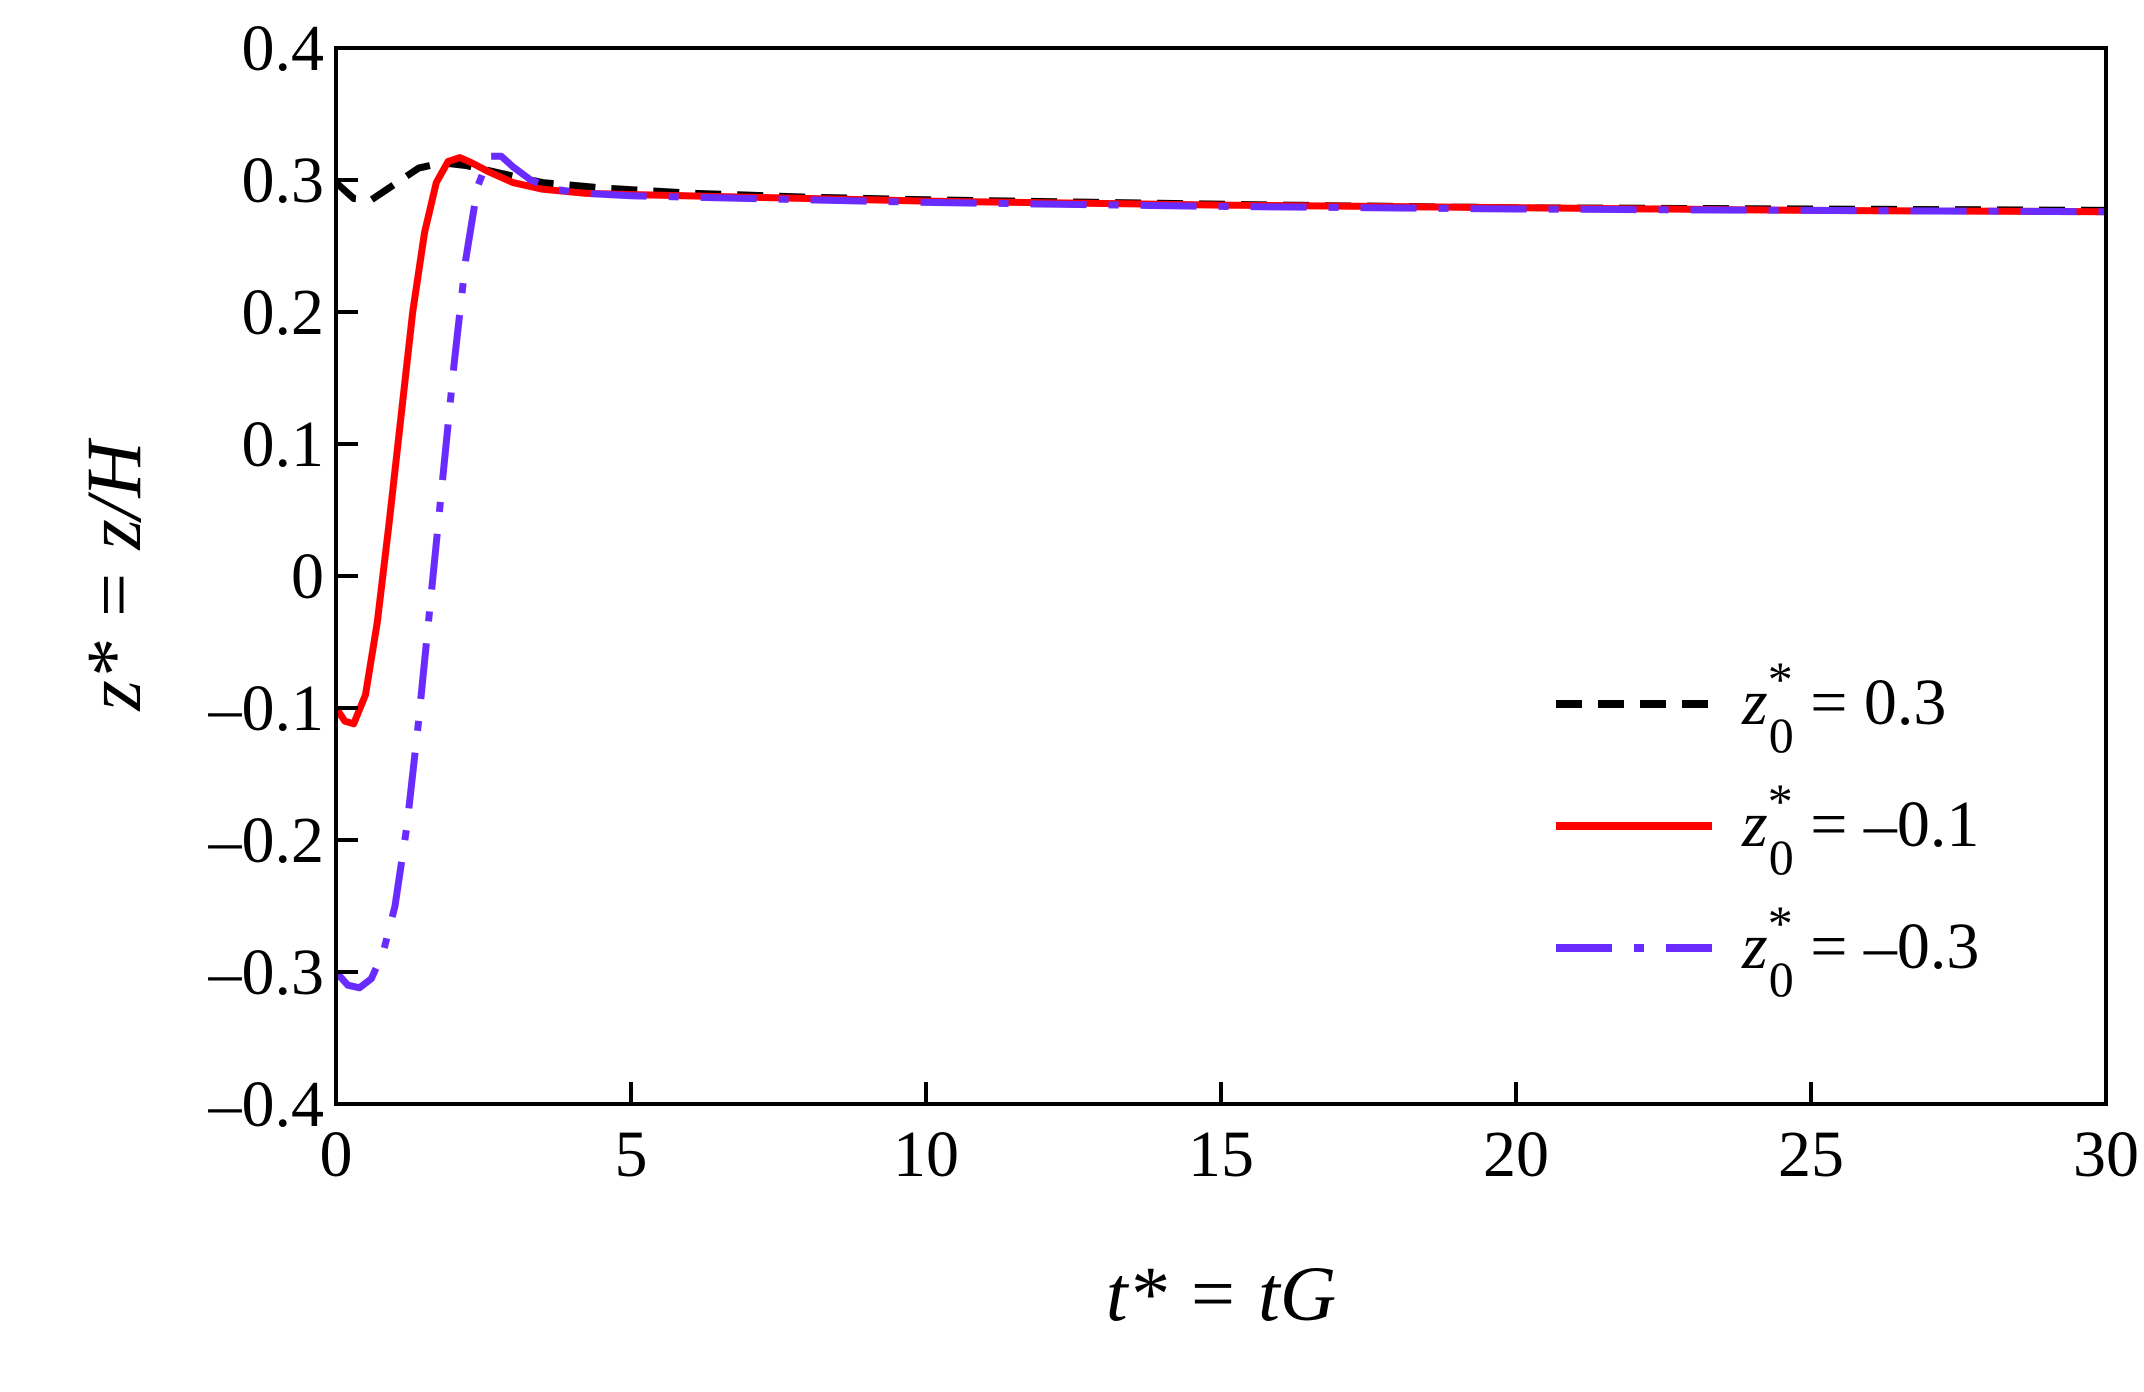  Describe the element at coordinates (1870, 702) in the screenshot. I see `legend-label-value: = 0.3` at that location.